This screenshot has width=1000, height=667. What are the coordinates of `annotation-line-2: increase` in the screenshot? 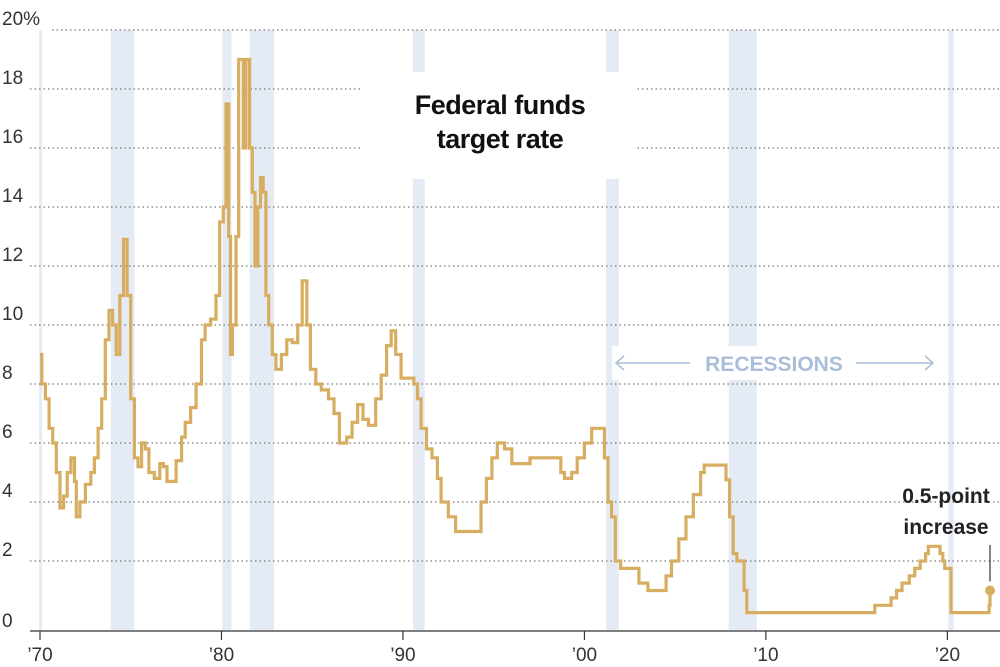 It's located at (945, 527).